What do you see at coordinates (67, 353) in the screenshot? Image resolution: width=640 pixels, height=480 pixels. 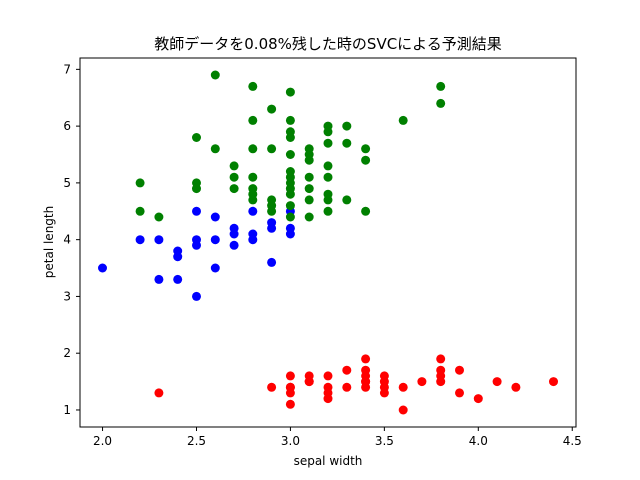 I see `y-tick-label-1: 2` at bounding box center [67, 353].